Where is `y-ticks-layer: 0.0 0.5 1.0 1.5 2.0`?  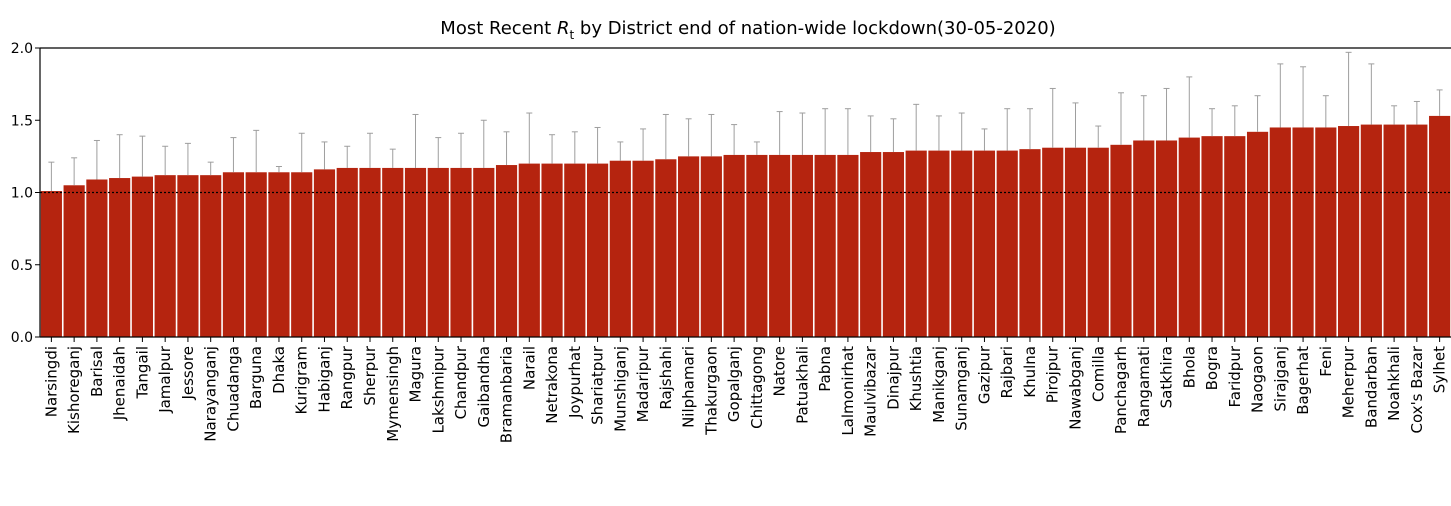 y-ticks-layer: 0.0 0.5 1.0 1.5 2.0 is located at coordinates (25, 193).